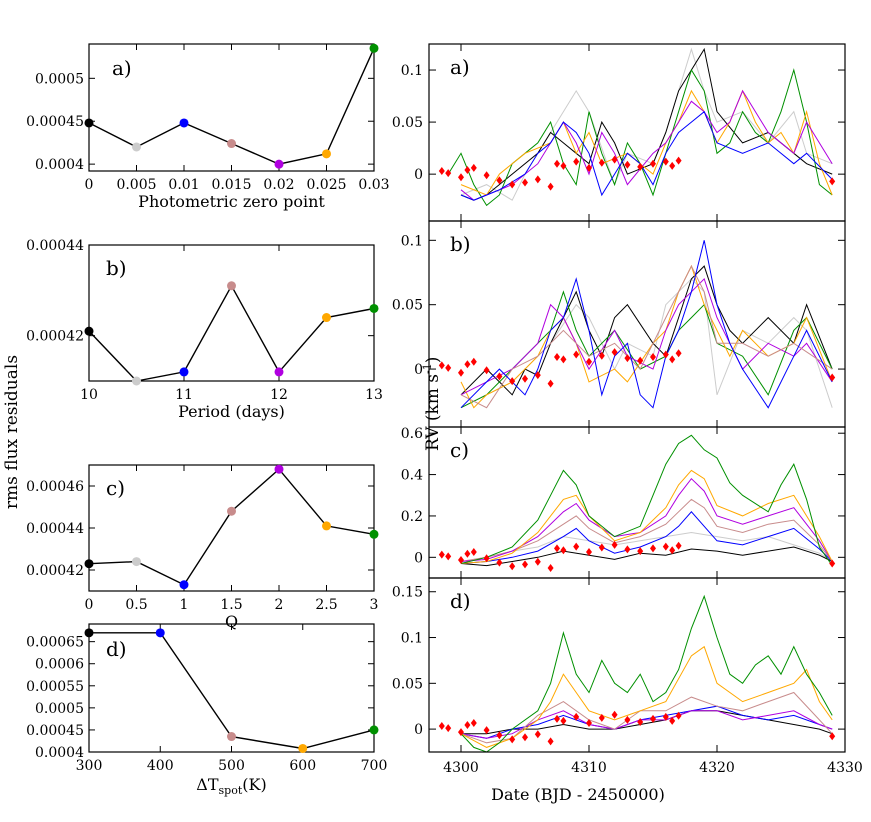  Describe the element at coordinates (231, 786) in the screenshot. I see `x-axis-label: ΔTspot(K)` at that location.